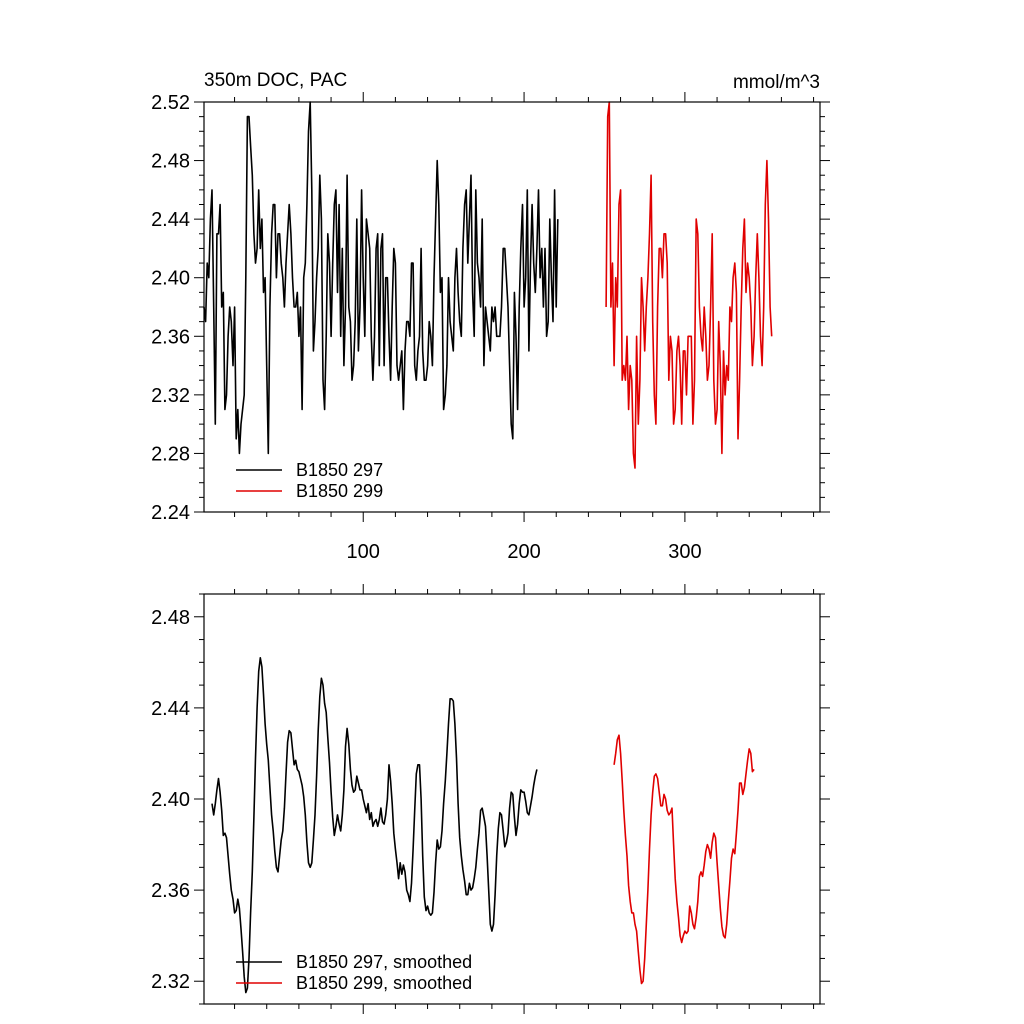 The width and height of the screenshot is (1024, 1024). Describe the element at coordinates (170, 982) in the screenshot. I see `bottom-y-tick-label: 2.32` at that location.